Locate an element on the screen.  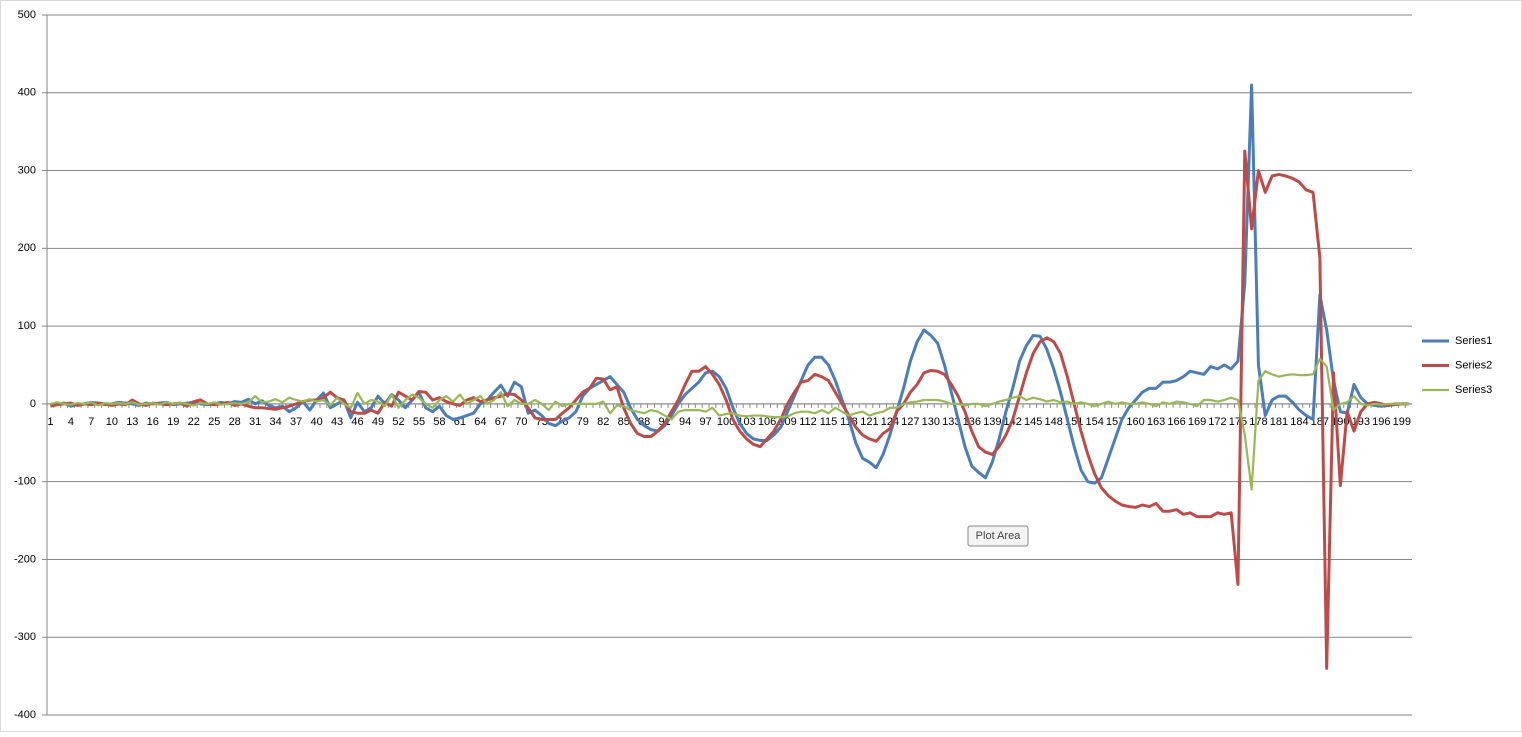
x-tick-label: 40 is located at coordinates (316, 422).